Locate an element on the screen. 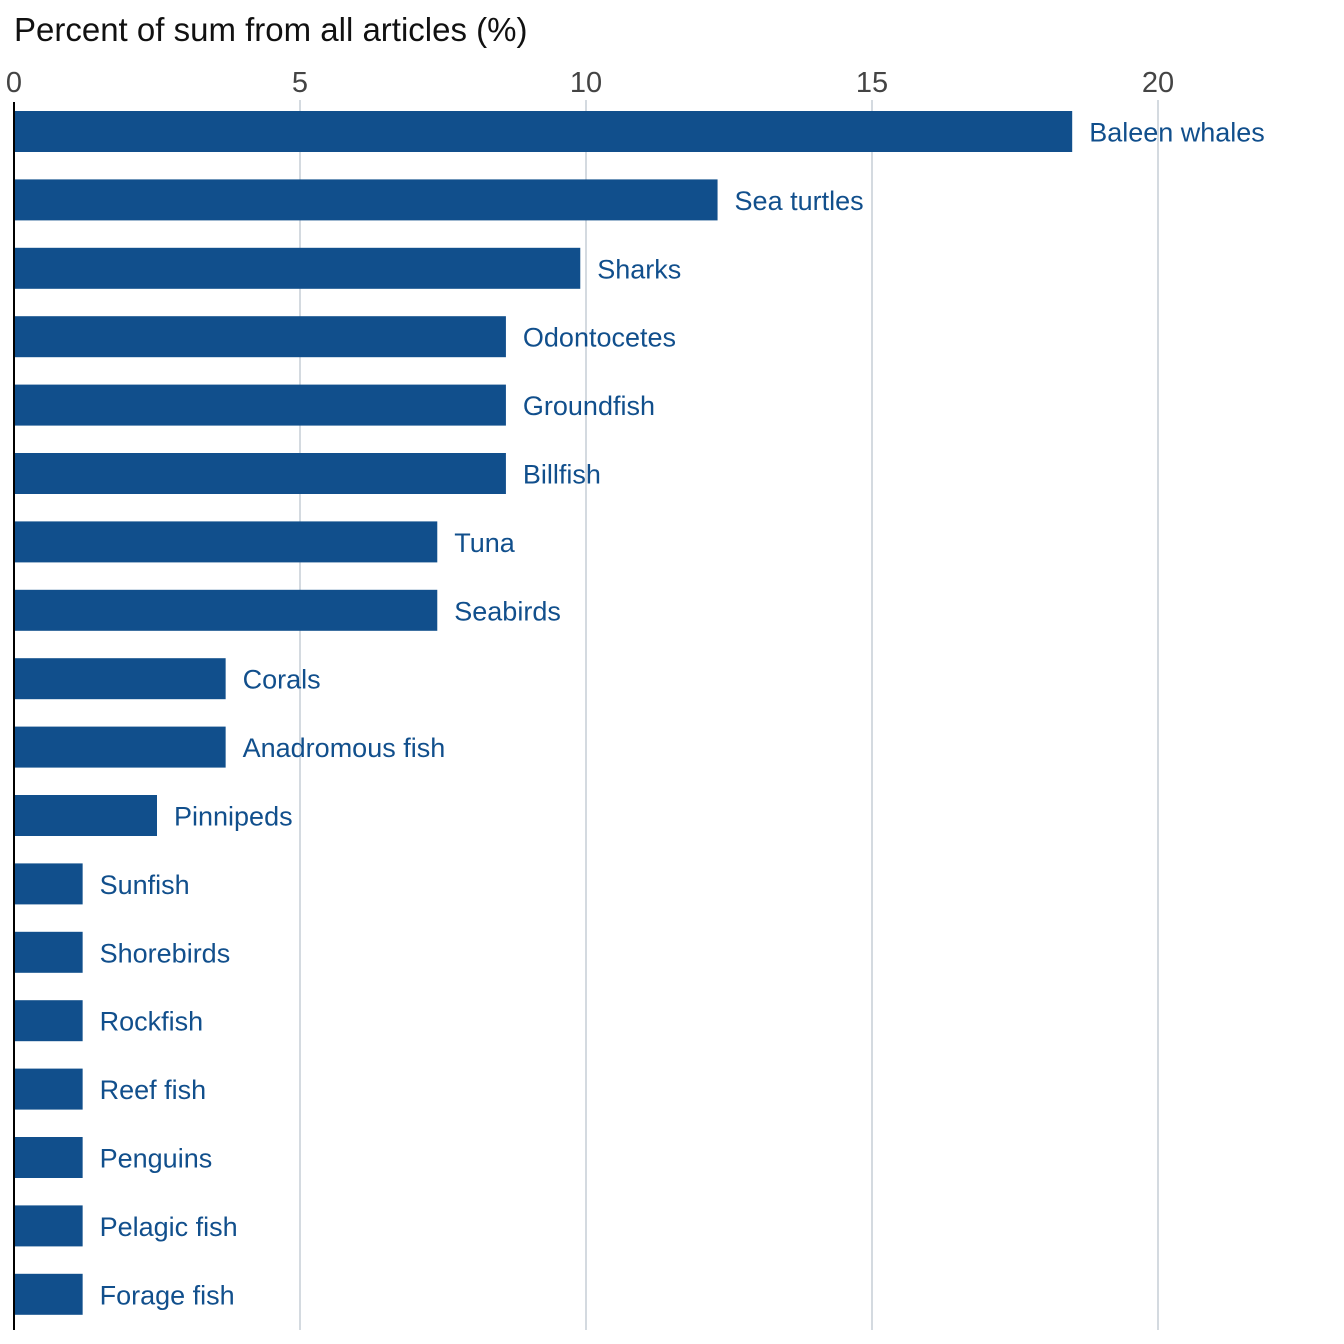 The height and width of the screenshot is (1344, 1344). bar-label: Corals is located at coordinates (282, 680).